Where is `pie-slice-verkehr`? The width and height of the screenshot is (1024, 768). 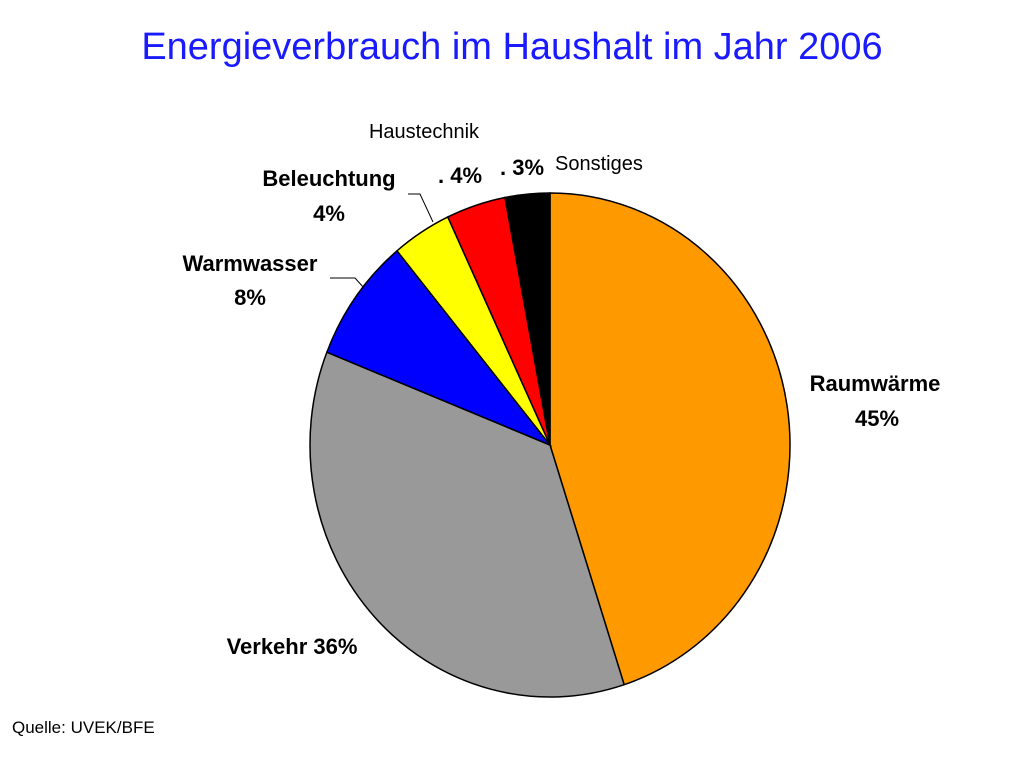
pie-slice-verkehr is located at coordinates (467, 524).